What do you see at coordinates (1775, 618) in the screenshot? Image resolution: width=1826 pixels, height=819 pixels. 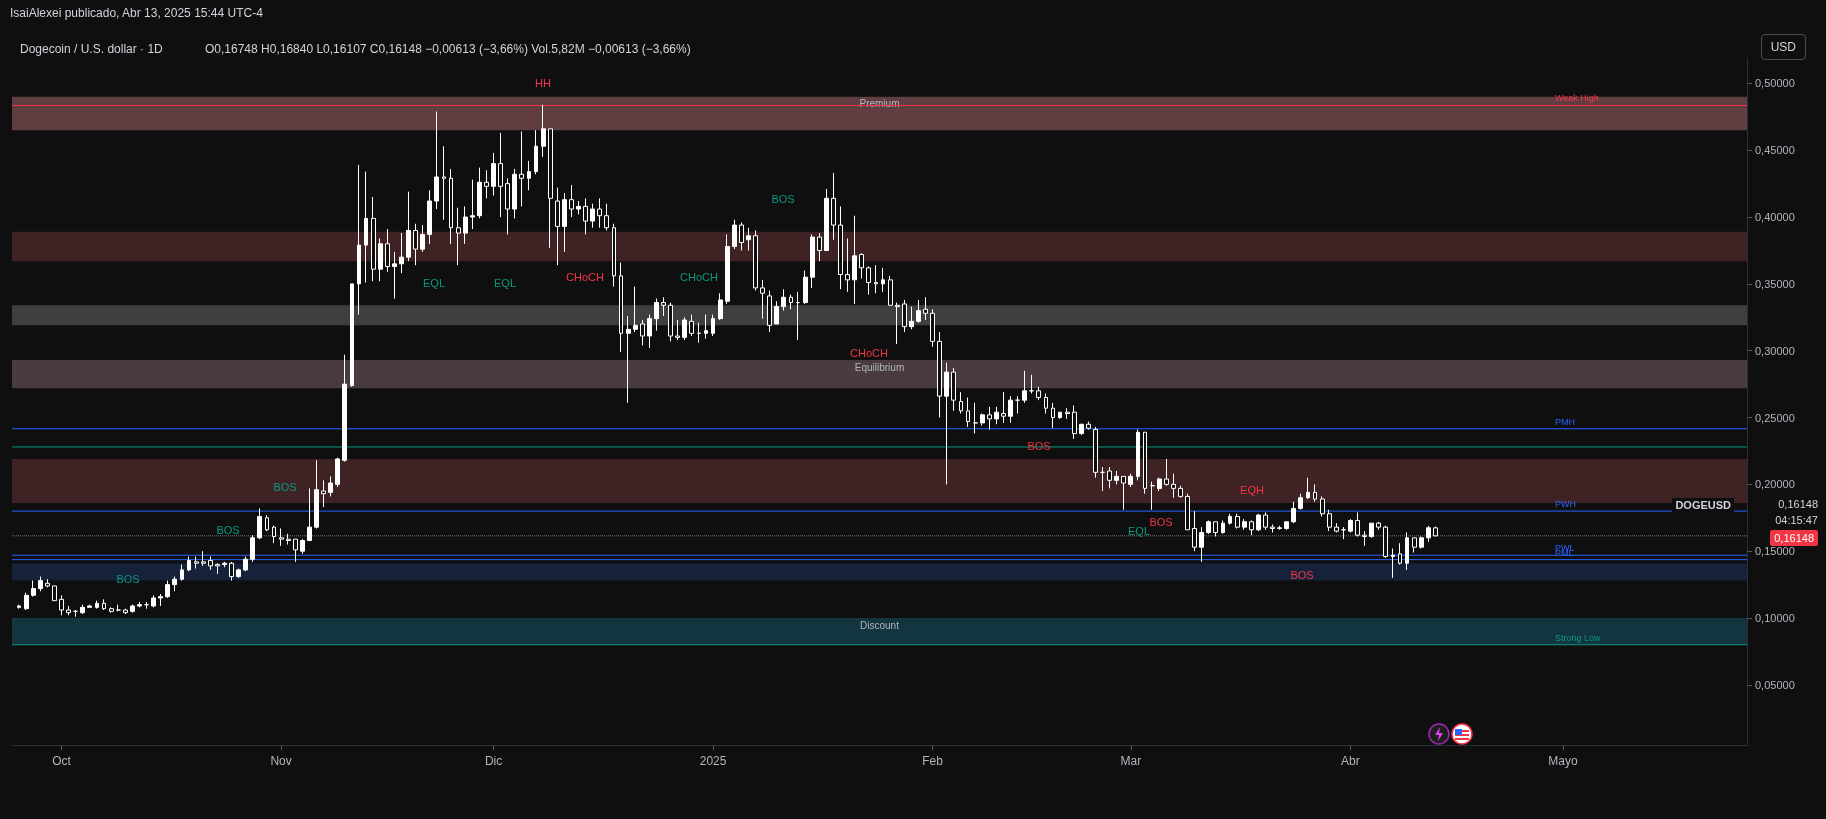 I see `y-tick-label: 0,10000` at bounding box center [1775, 618].